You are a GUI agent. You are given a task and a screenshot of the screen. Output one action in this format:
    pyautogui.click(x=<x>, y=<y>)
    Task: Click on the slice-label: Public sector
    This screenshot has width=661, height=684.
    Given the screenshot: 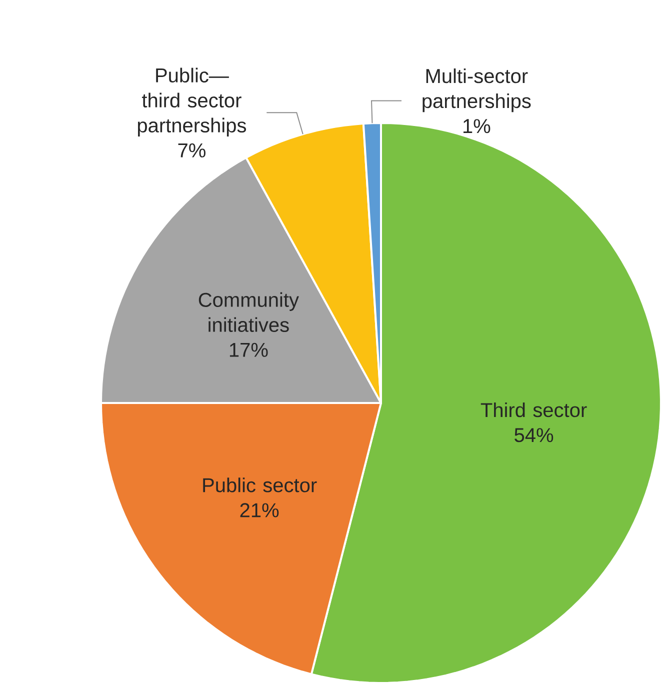 What is the action you would take?
    pyautogui.click(x=260, y=485)
    